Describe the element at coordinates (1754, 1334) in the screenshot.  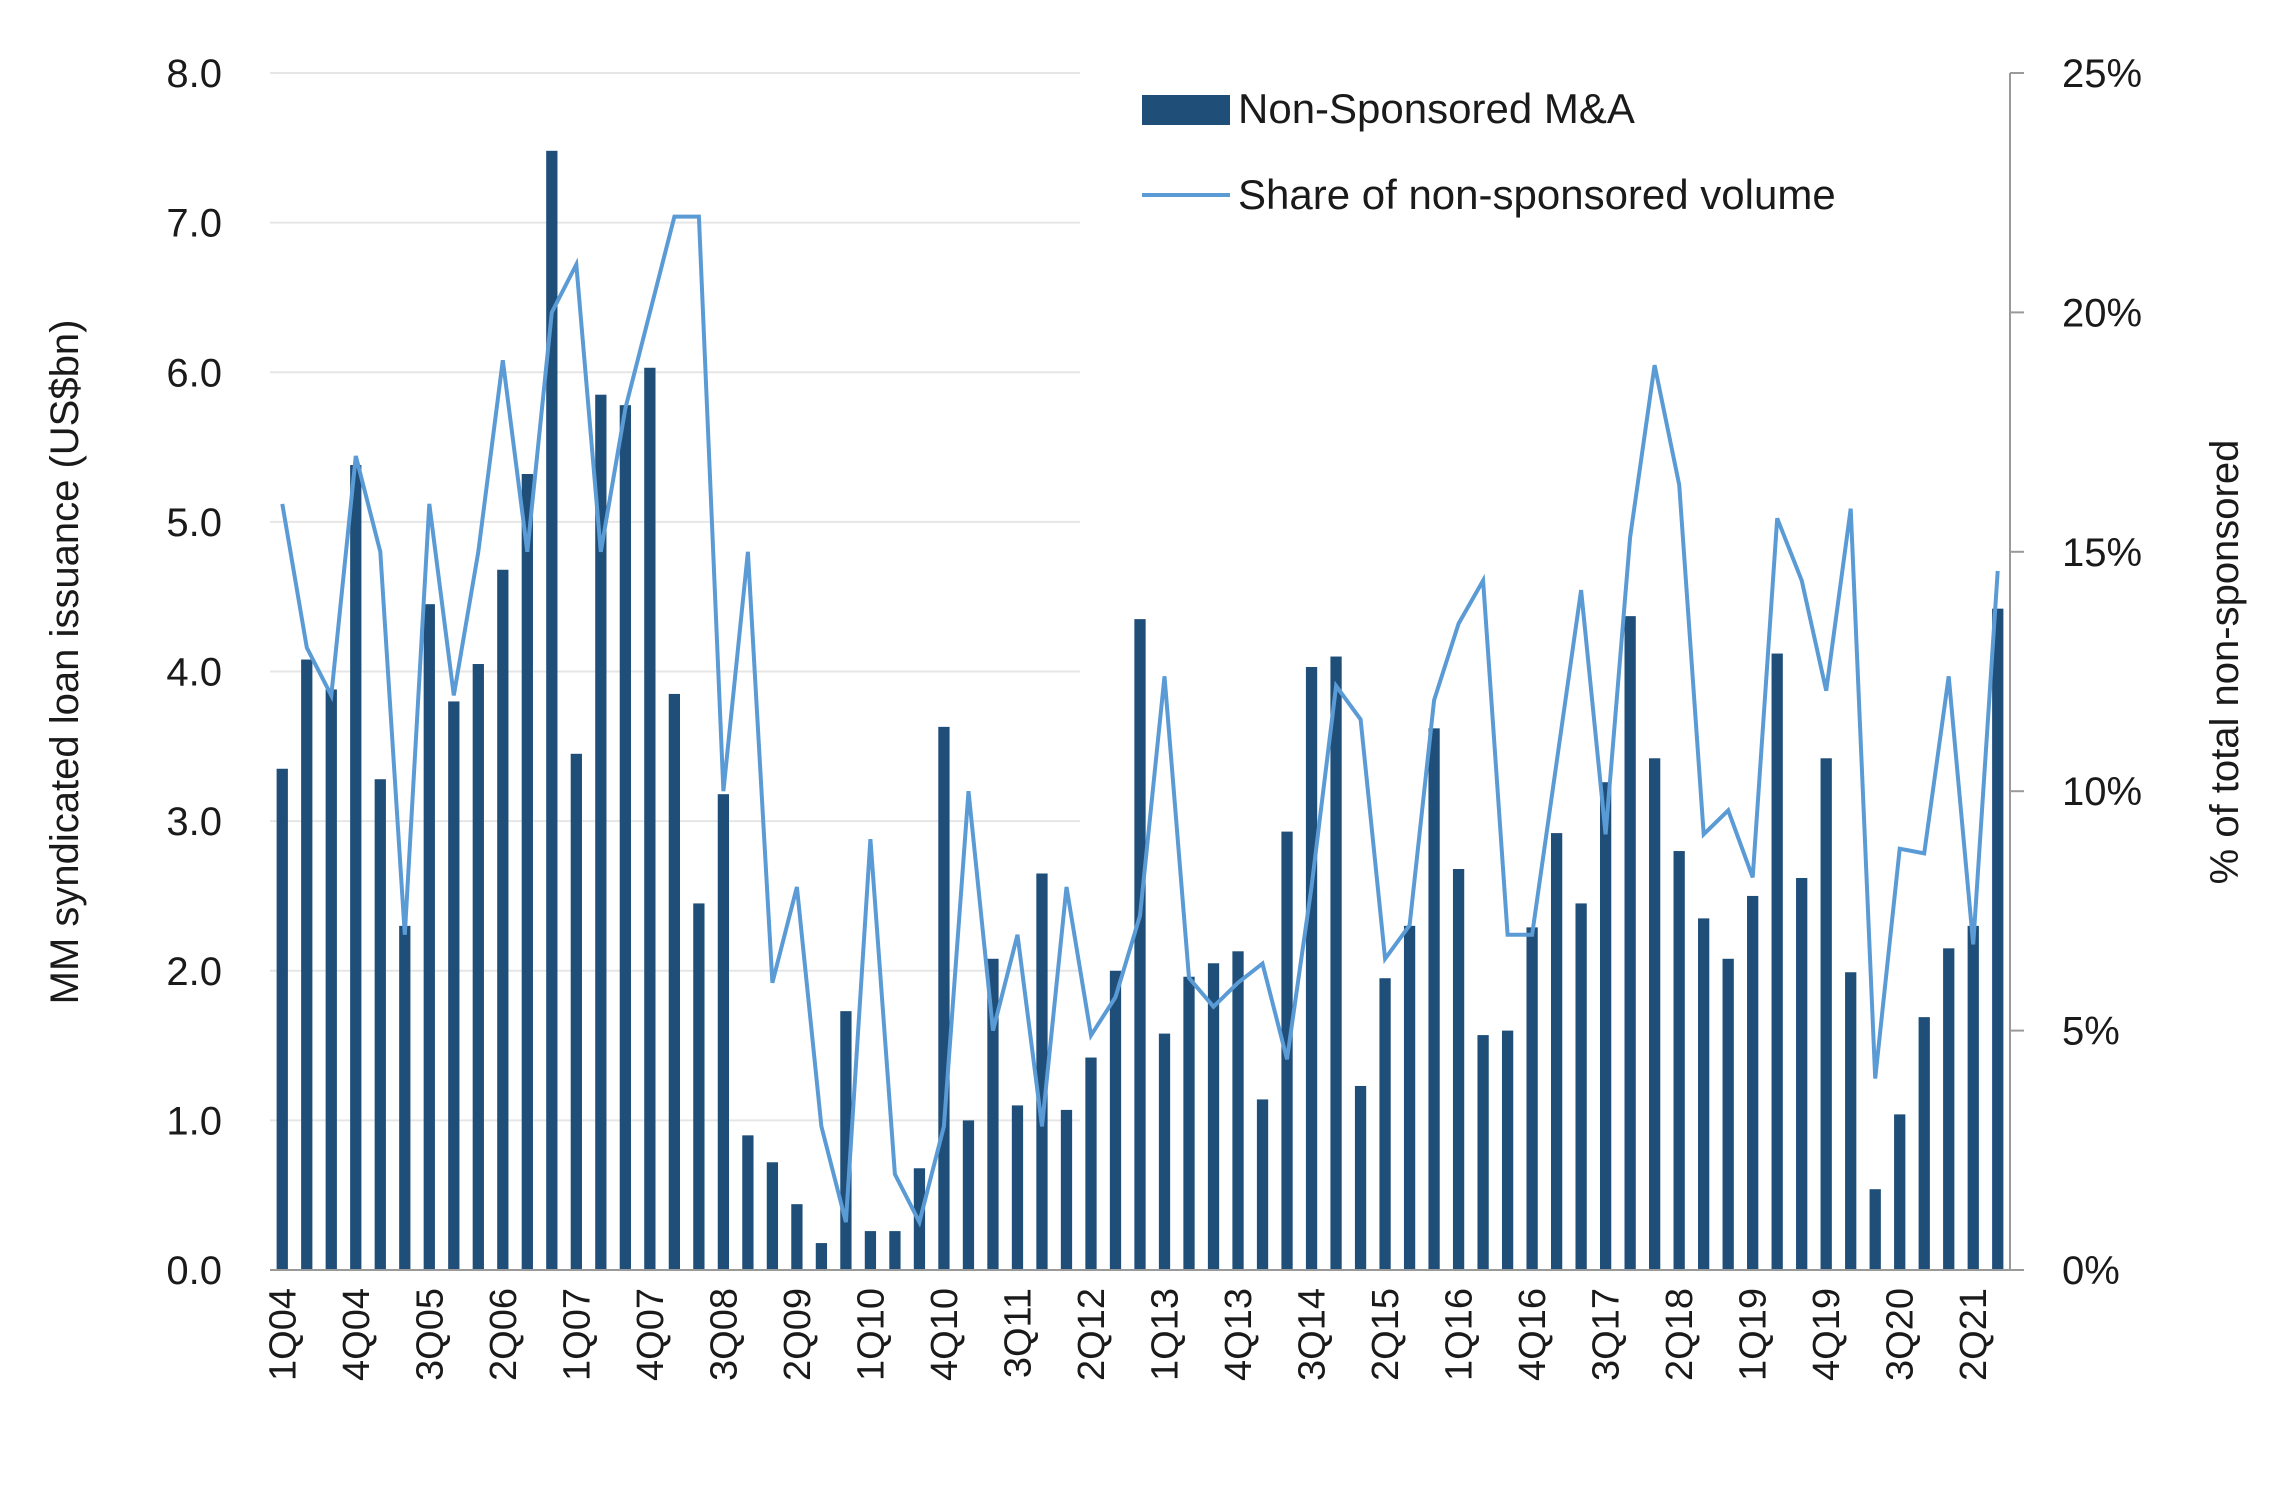
I see `x-tick-label: 1Q19` at that location.